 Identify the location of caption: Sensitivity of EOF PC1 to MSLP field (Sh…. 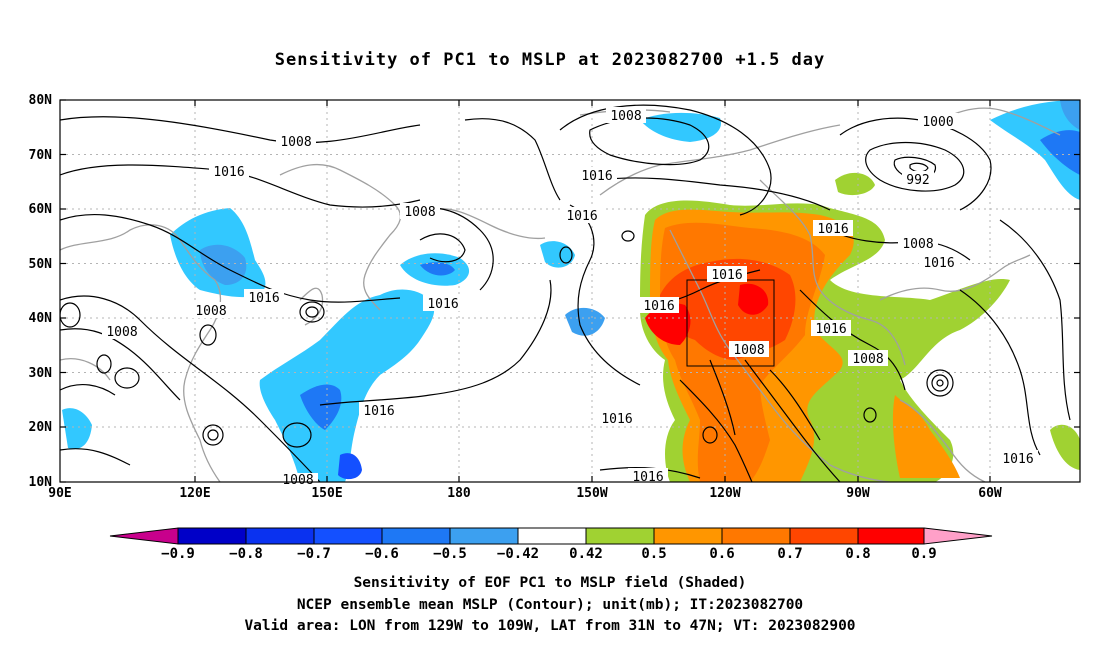
(550, 605).